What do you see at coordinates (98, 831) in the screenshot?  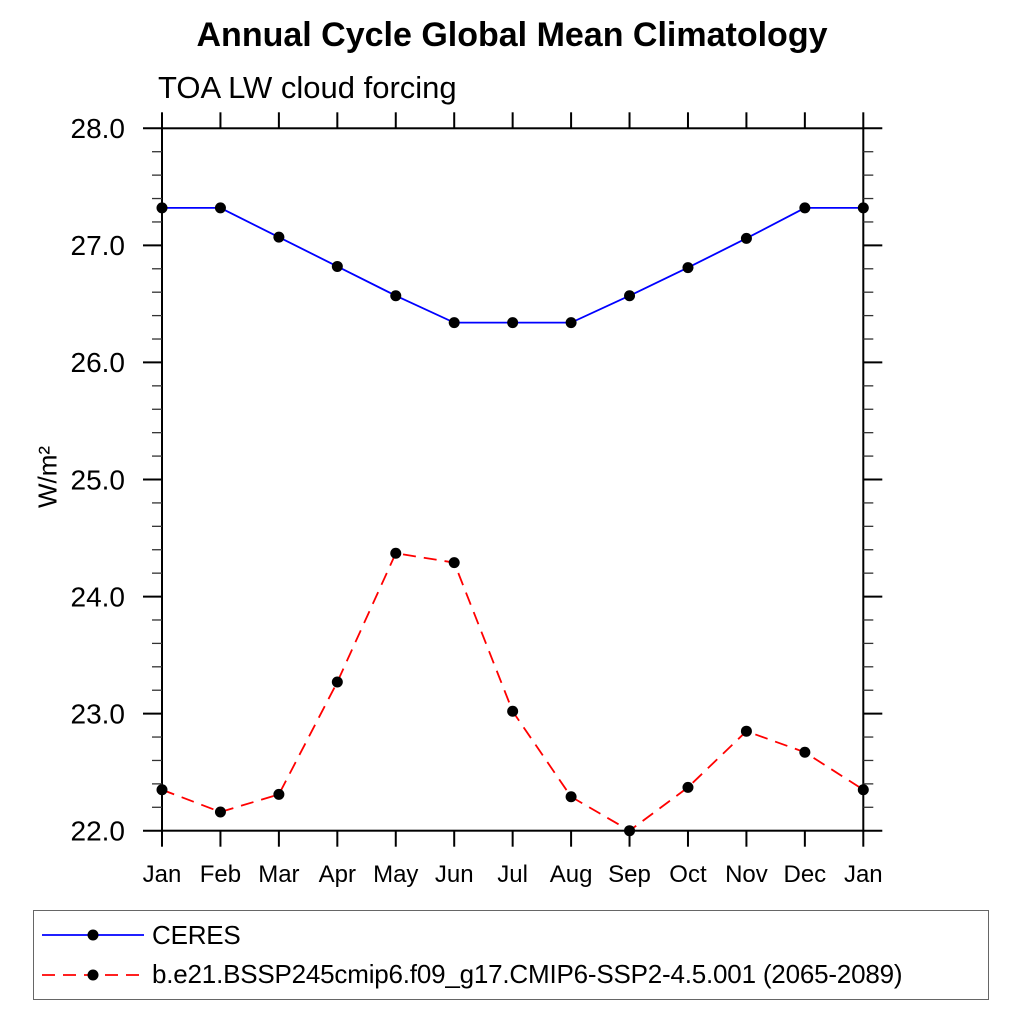 I see `y-tick-label: 22.0` at bounding box center [98, 831].